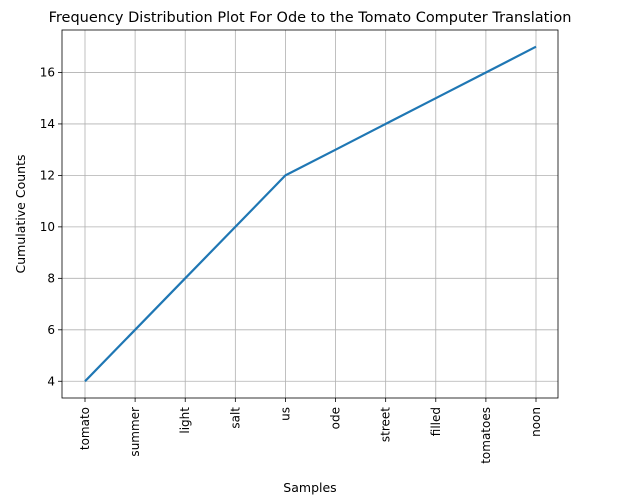 The image size is (620, 504). Describe the element at coordinates (47, 175) in the screenshot. I see `y-tick-label: 12` at that location.